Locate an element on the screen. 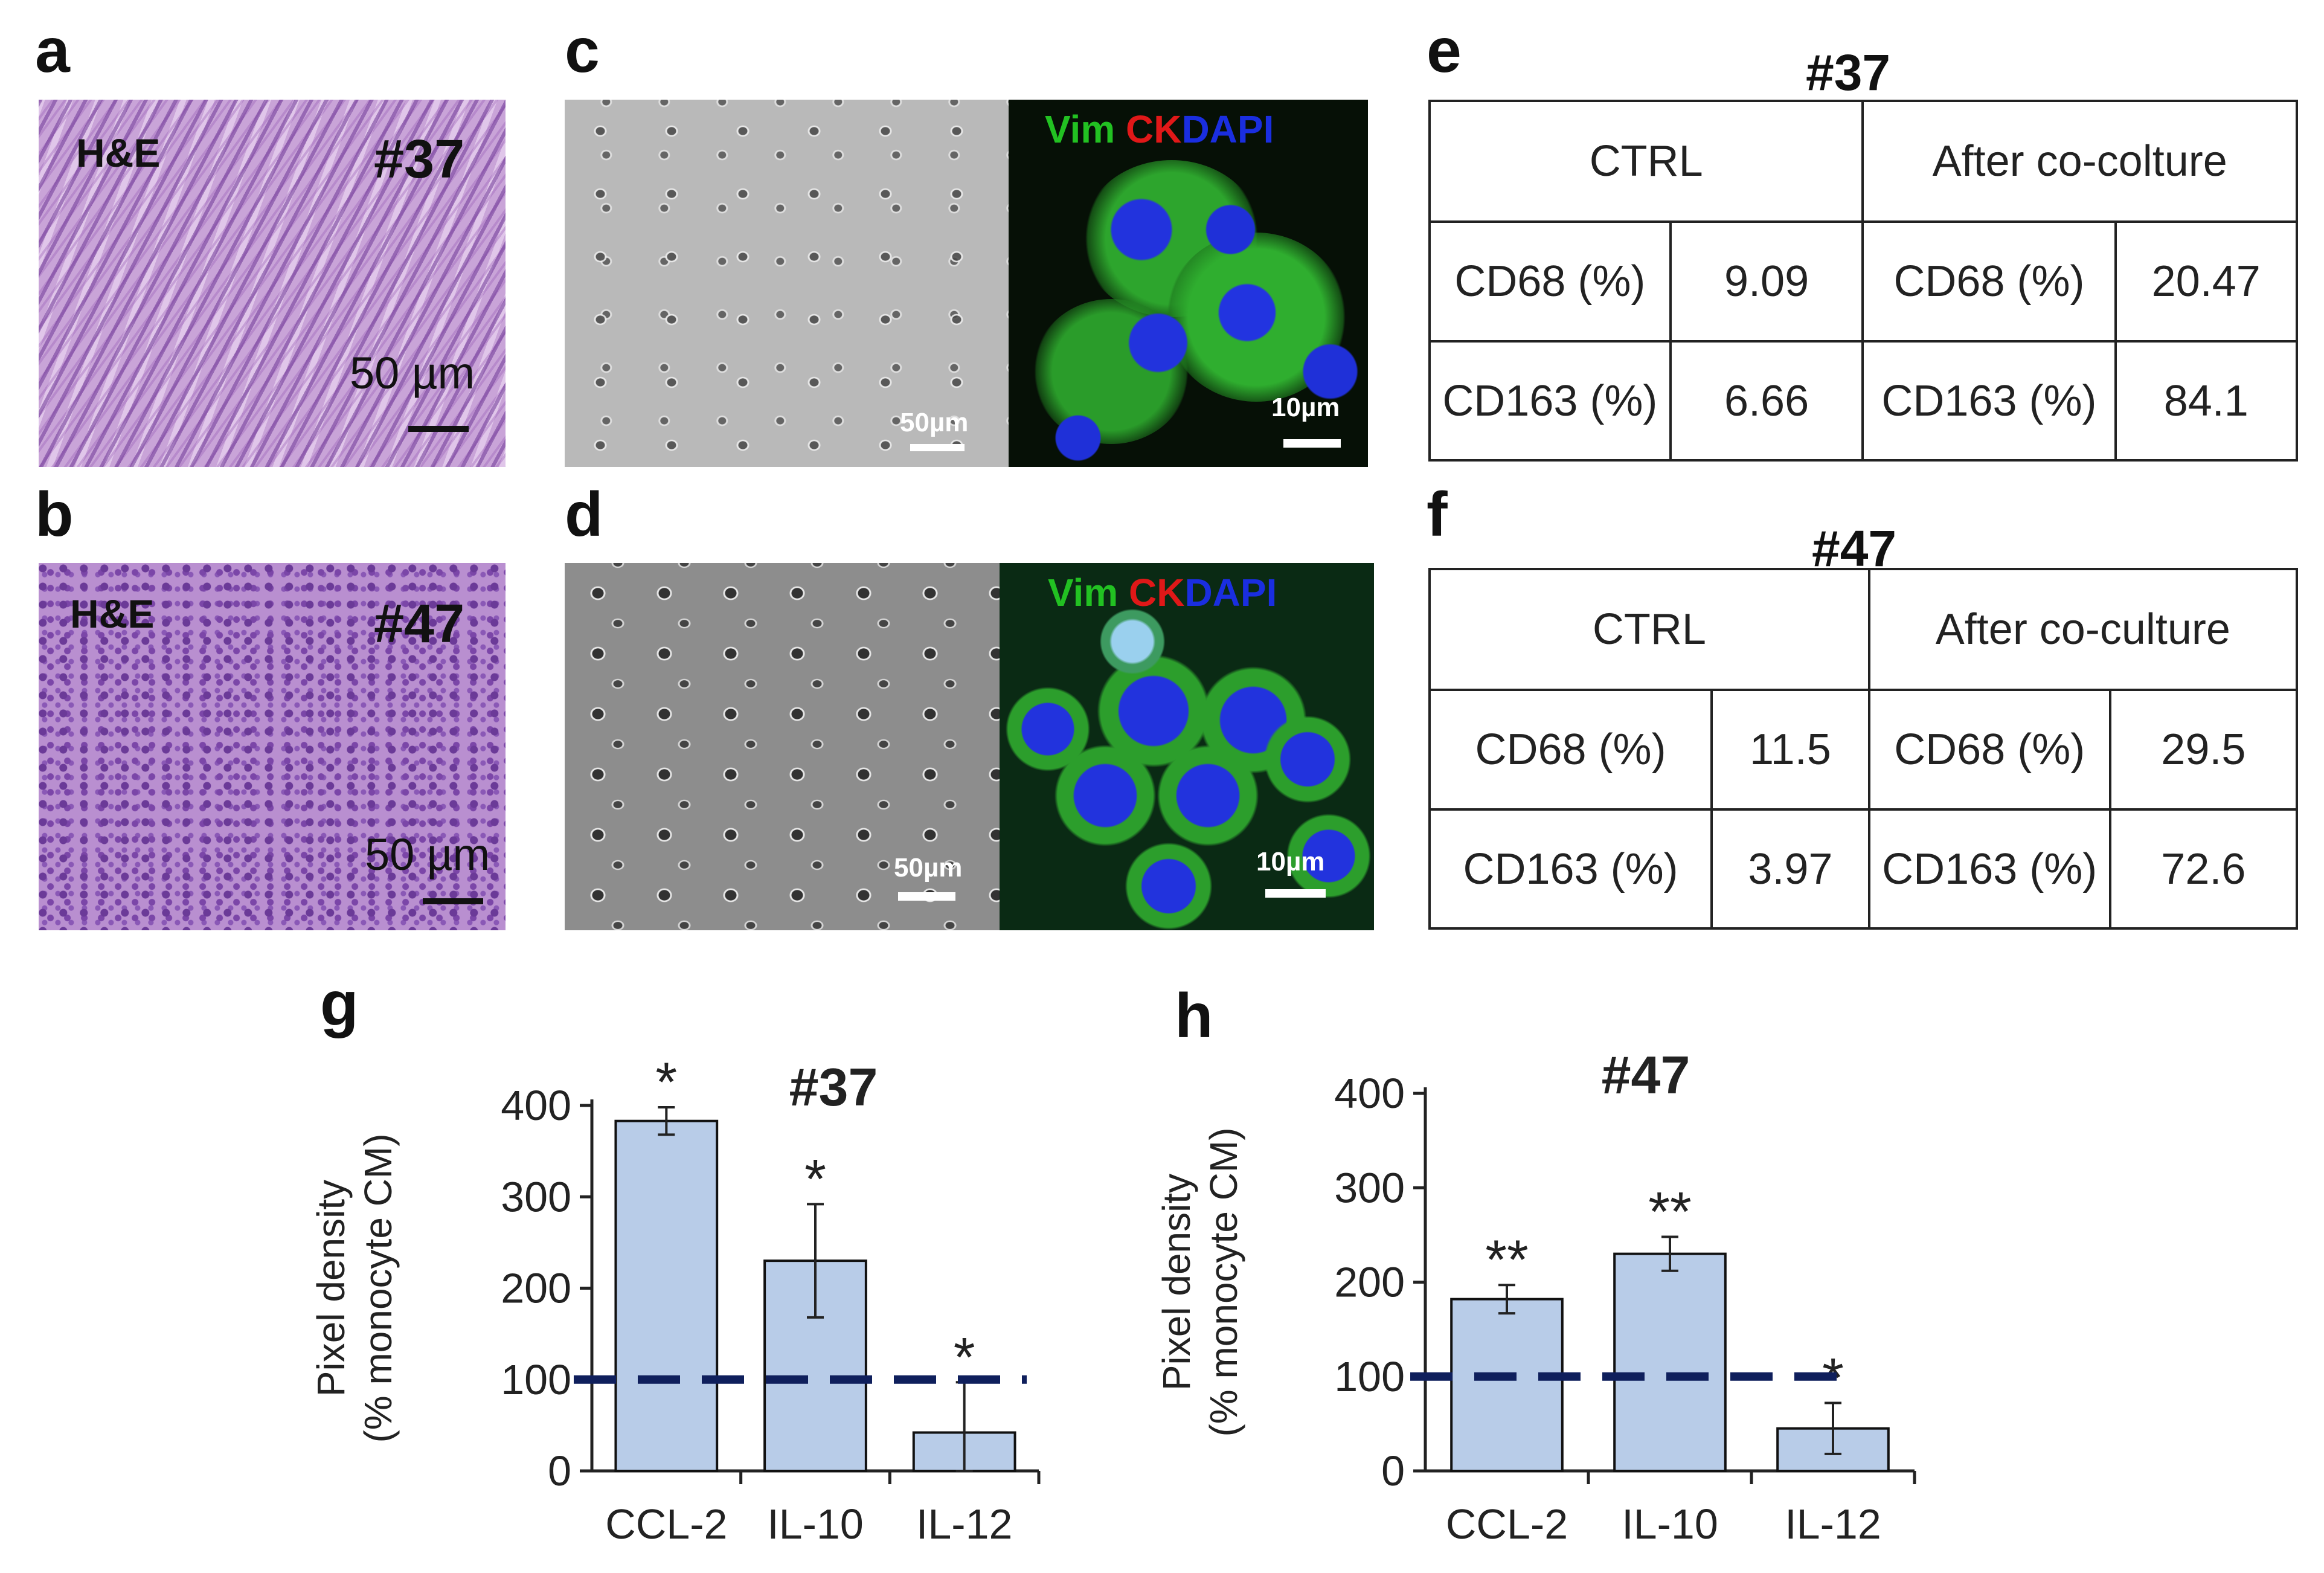 The image size is (2324, 1573). after-value: 84.1 is located at coordinates (2206, 401).